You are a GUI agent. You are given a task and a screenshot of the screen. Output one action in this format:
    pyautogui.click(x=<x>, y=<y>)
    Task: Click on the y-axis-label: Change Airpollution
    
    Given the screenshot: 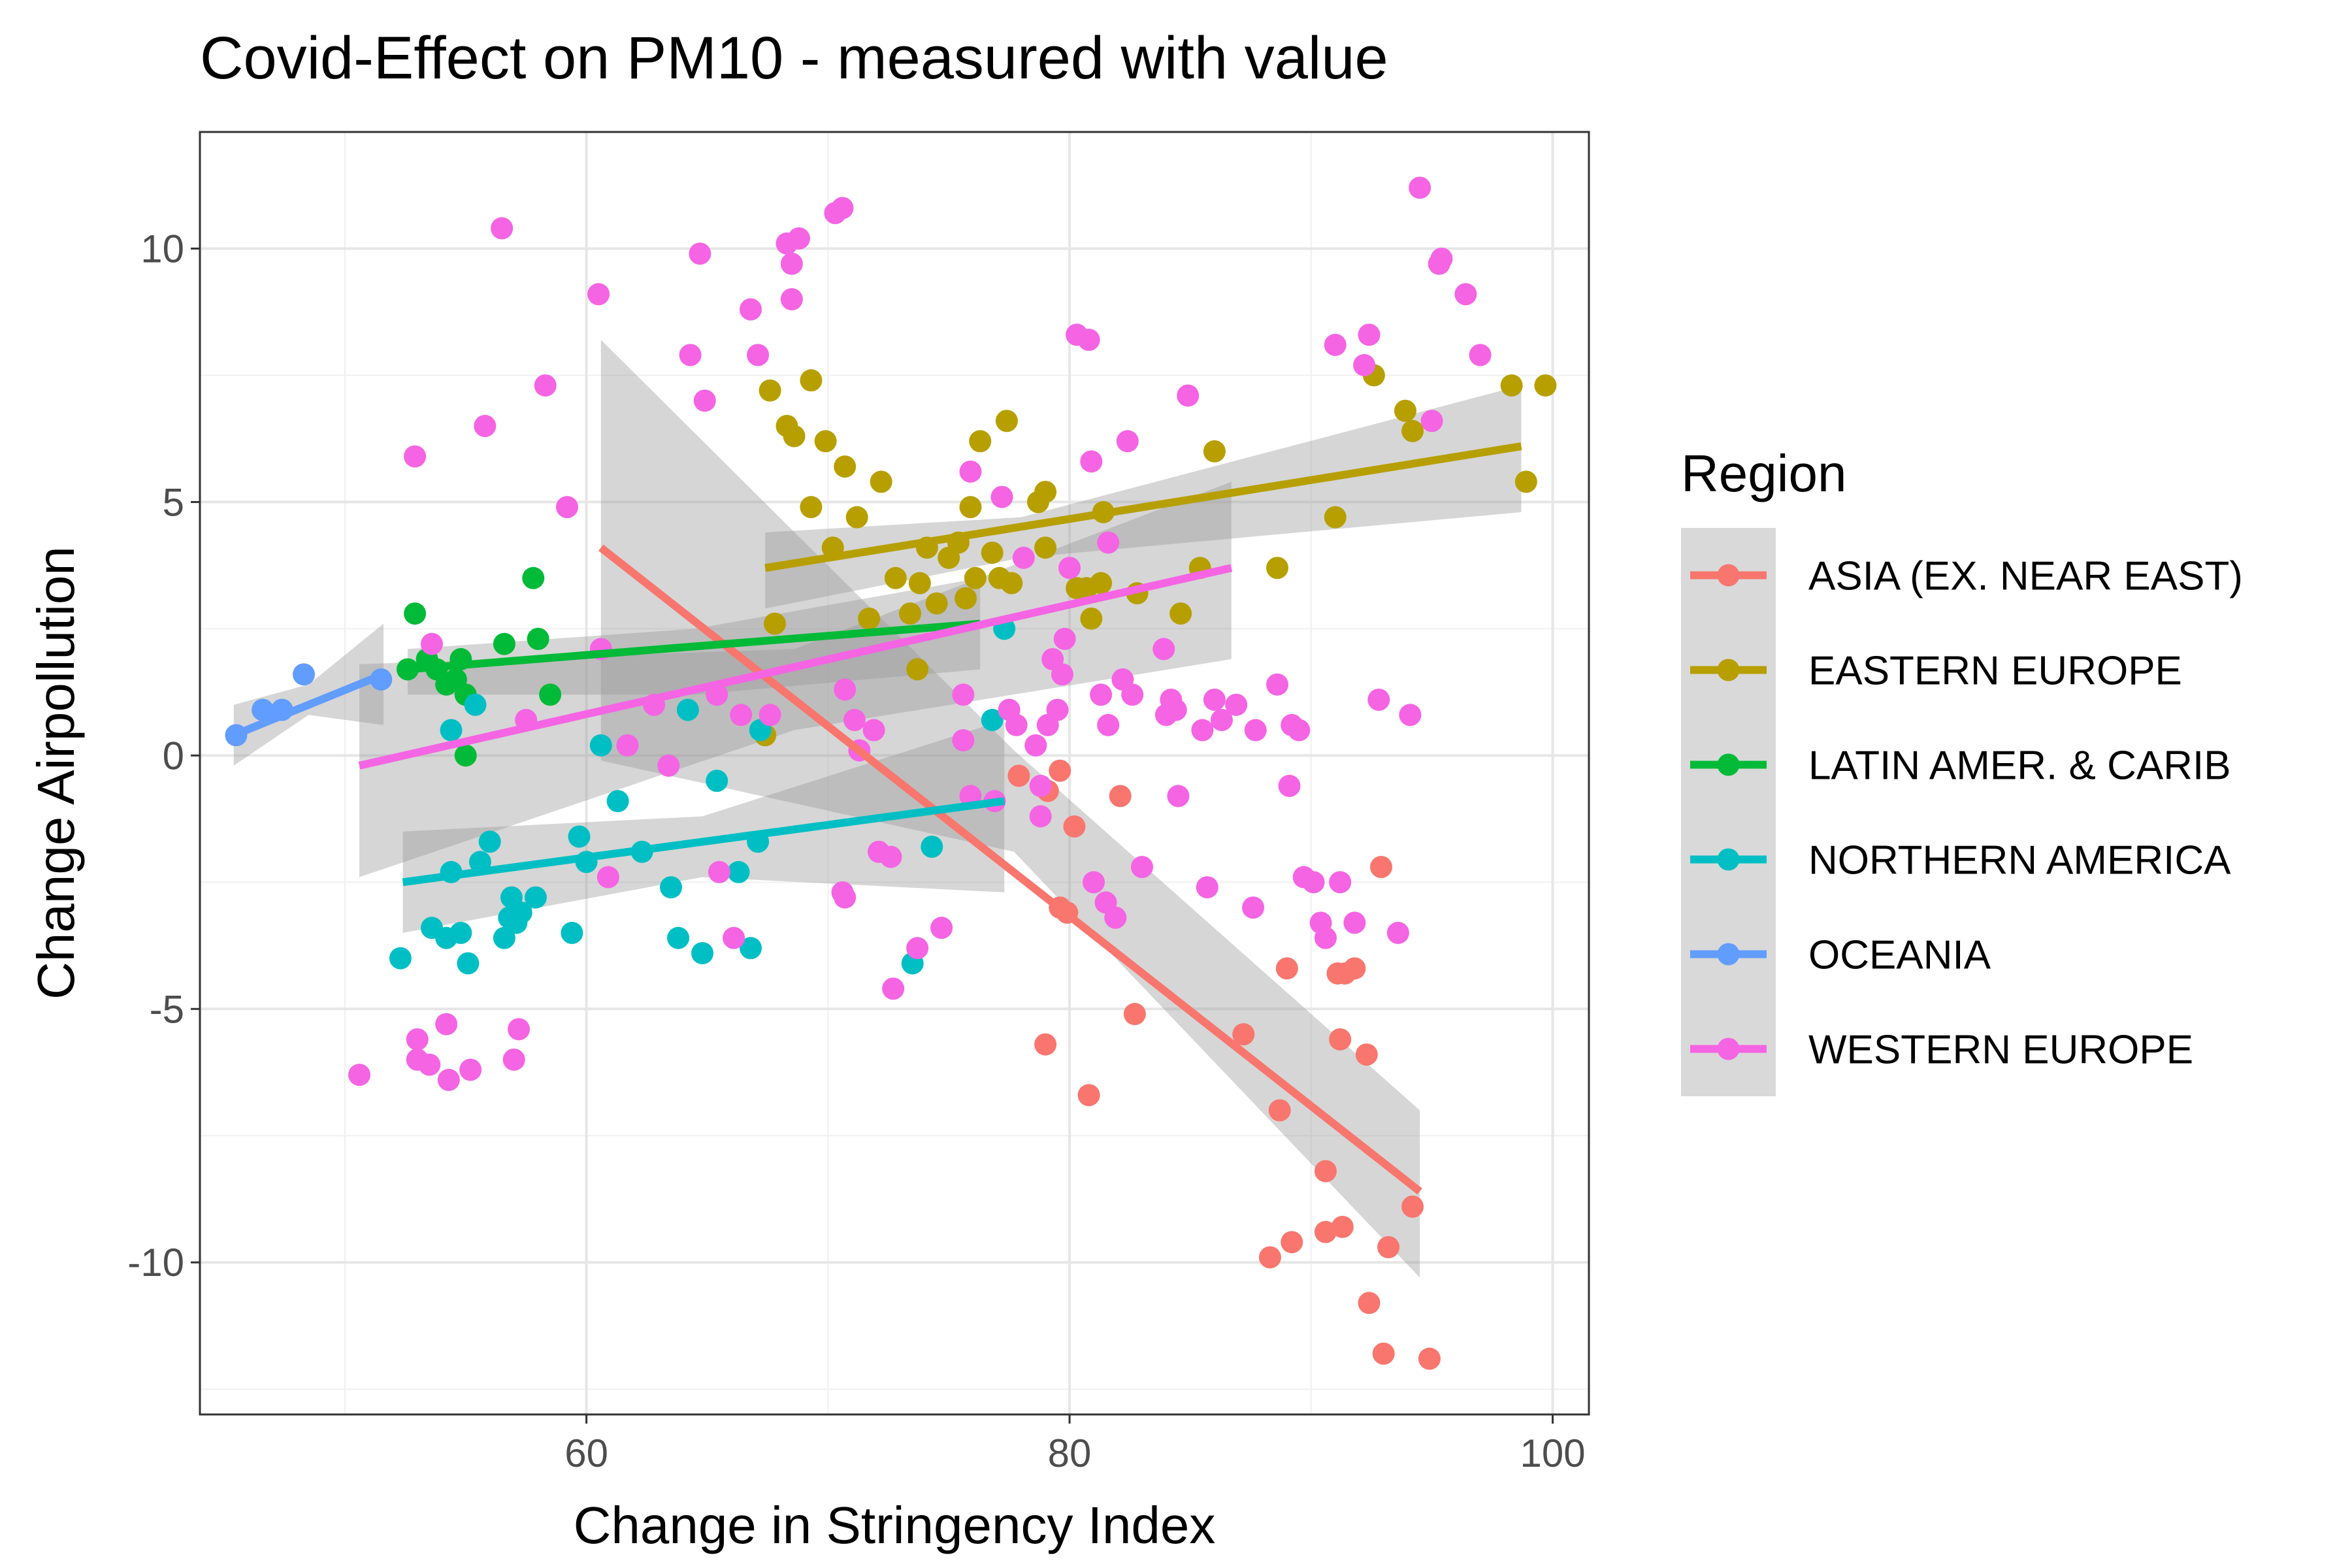 What is the action you would take?
    pyautogui.click(x=56, y=773)
    